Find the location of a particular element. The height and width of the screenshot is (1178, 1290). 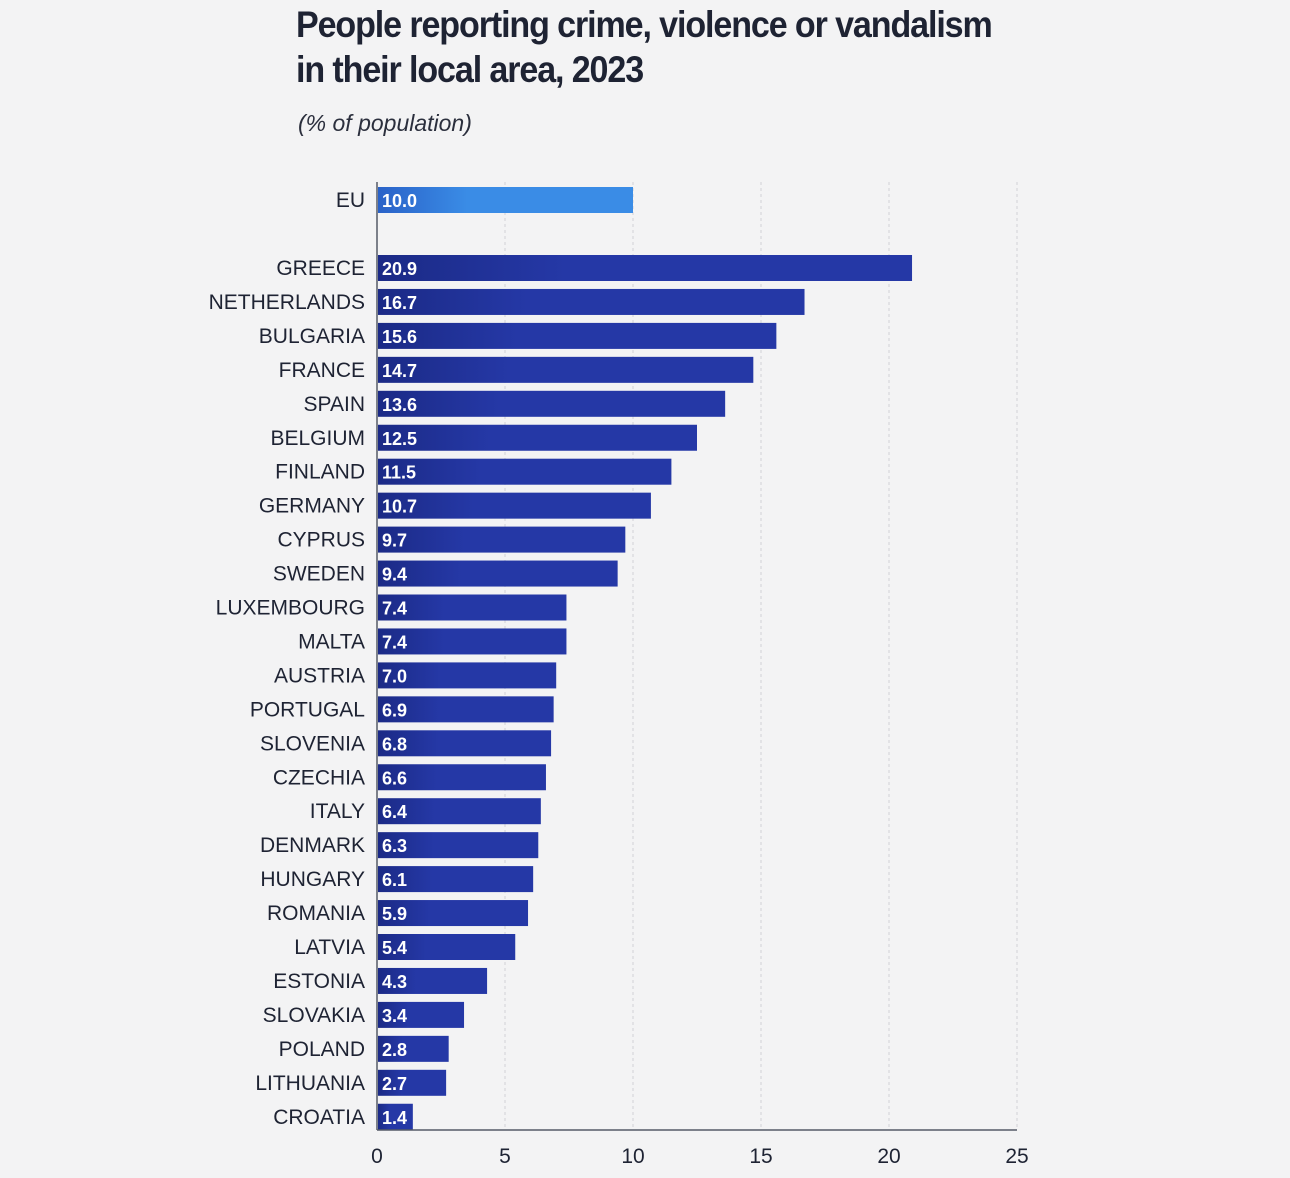

bar-estonia is located at coordinates (433, 980).